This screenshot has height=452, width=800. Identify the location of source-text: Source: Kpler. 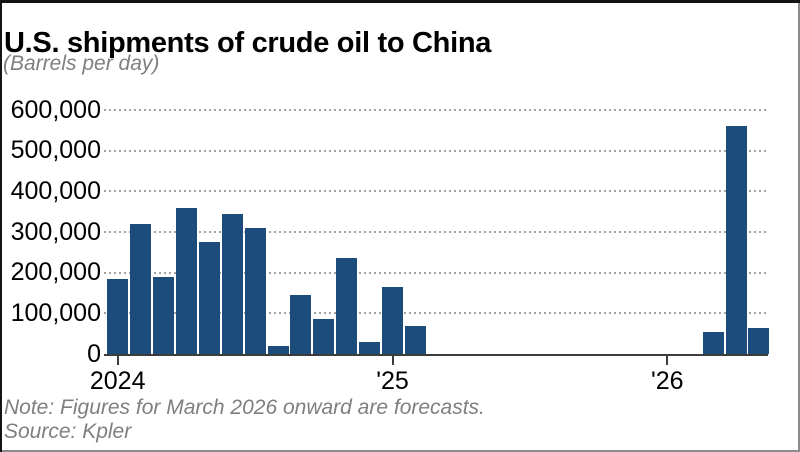
(68, 431).